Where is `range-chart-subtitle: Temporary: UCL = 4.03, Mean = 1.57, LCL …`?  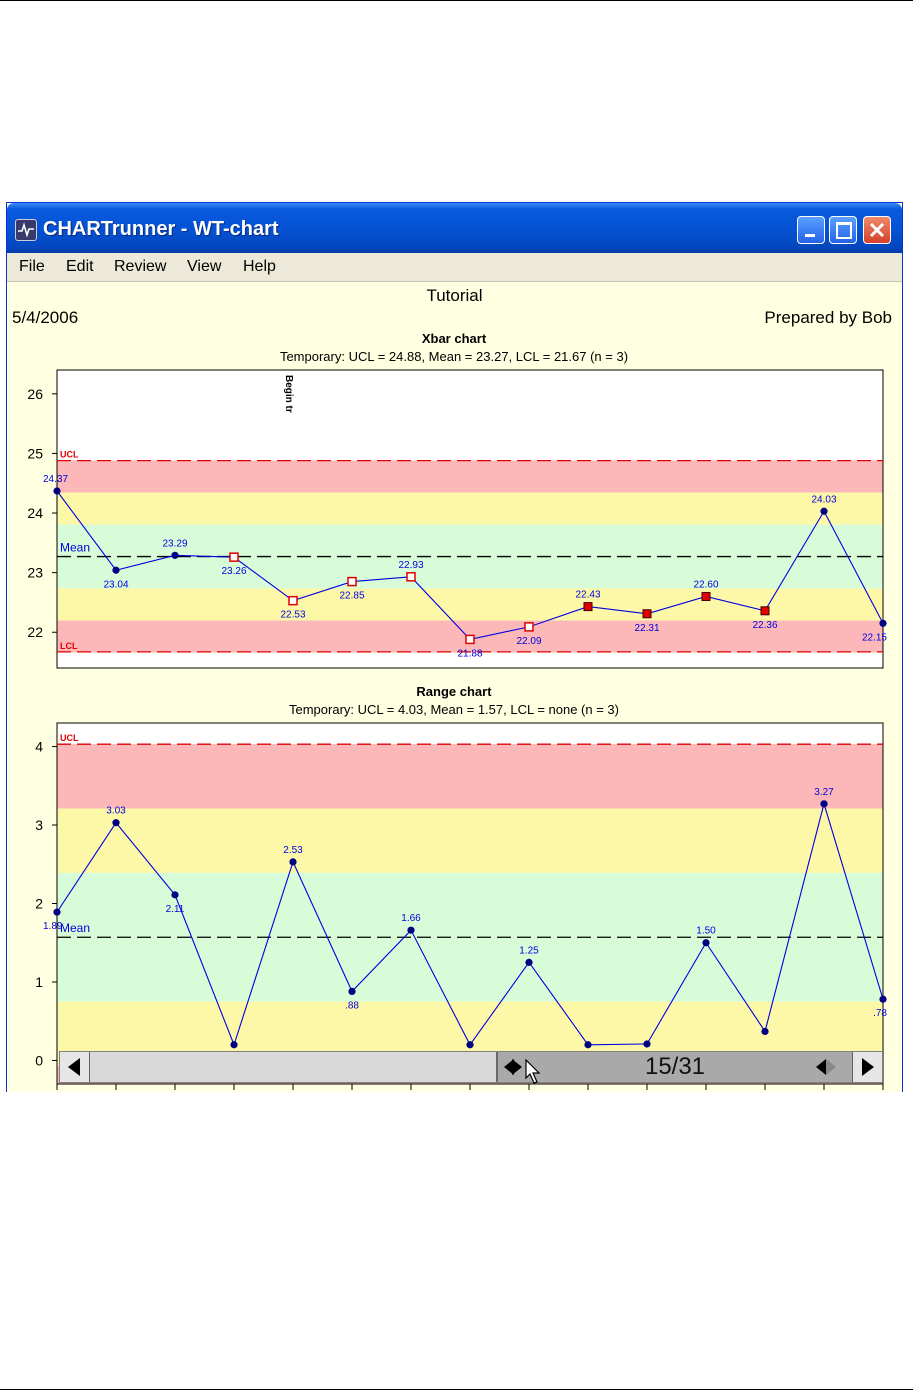
range-chart-subtitle: Temporary: UCL = 4.03, Mean = 1.57, LCL … is located at coordinates (454, 709).